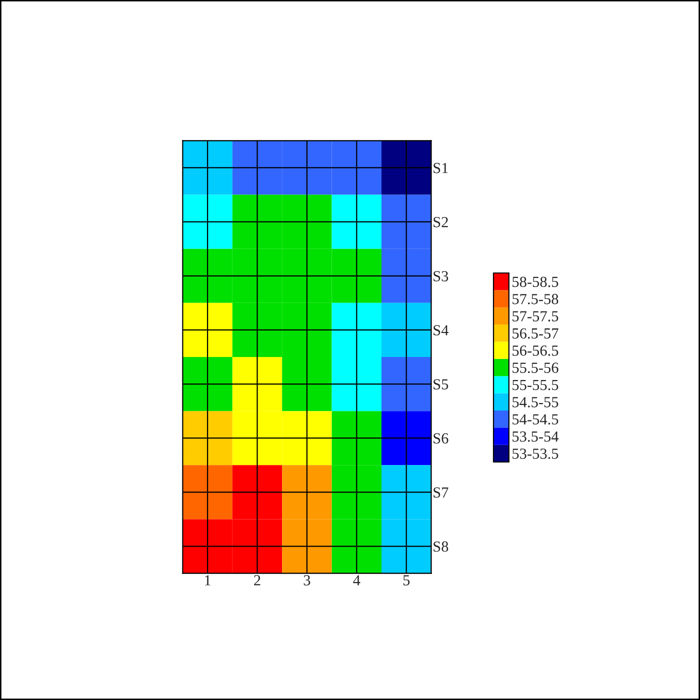 The height and width of the screenshot is (700, 700). Describe the element at coordinates (535, 282) in the screenshot. I see `color-bar-label: 58-58.5` at that location.